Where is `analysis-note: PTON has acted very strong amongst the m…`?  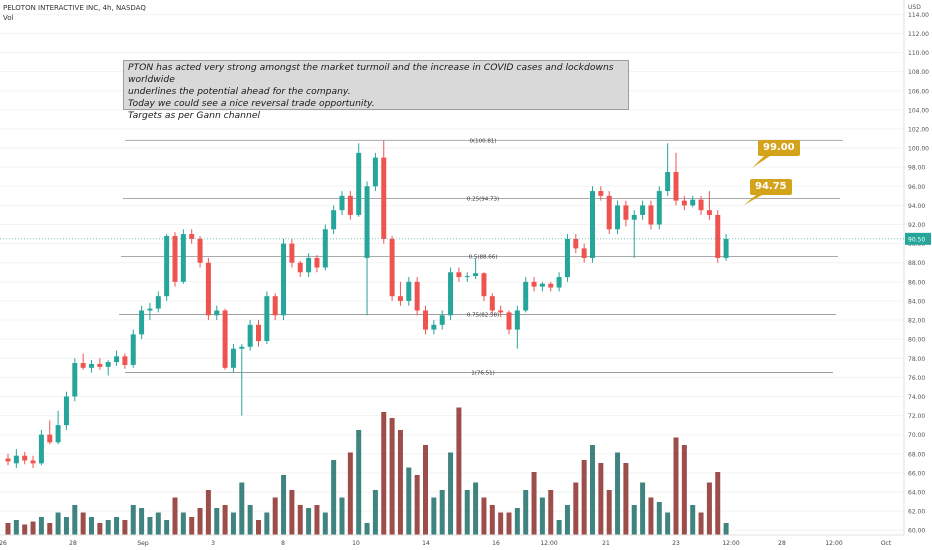 analysis-note: PTON has acted very strong amongst the m… is located at coordinates (376, 90).